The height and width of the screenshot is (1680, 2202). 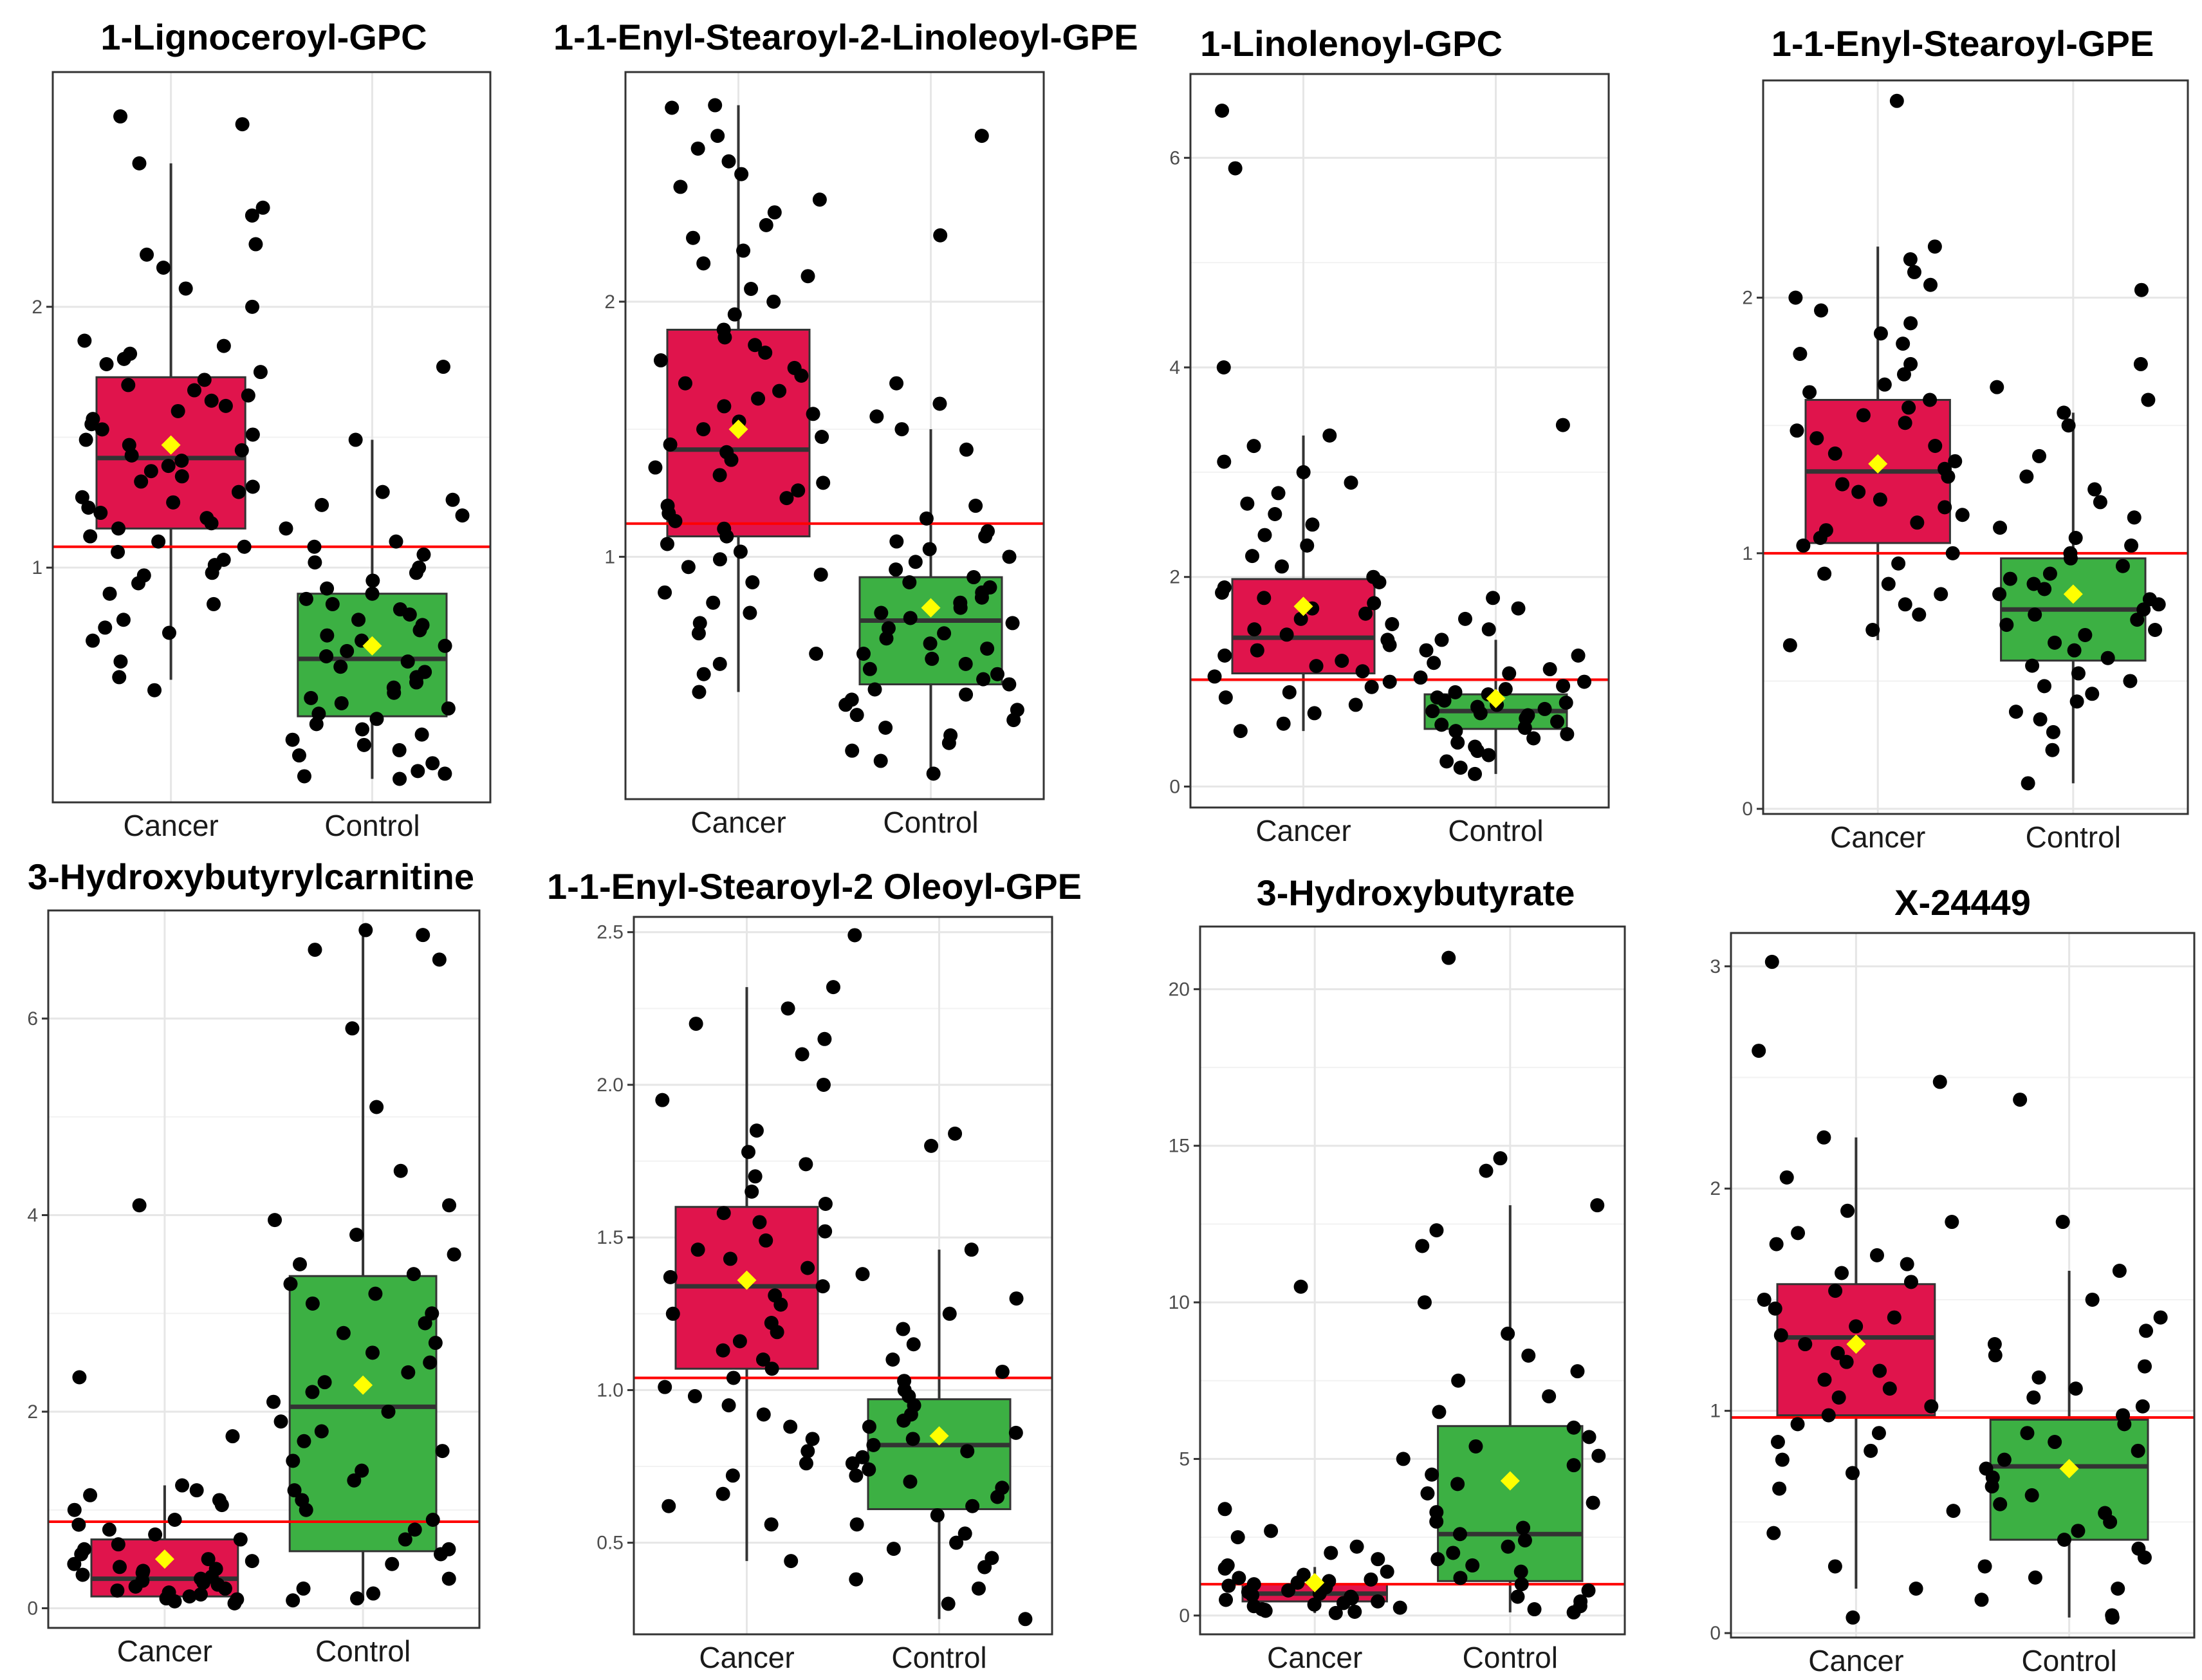 What do you see at coordinates (1184, 1459) in the screenshot?
I see `y-tick-label: 5` at bounding box center [1184, 1459].